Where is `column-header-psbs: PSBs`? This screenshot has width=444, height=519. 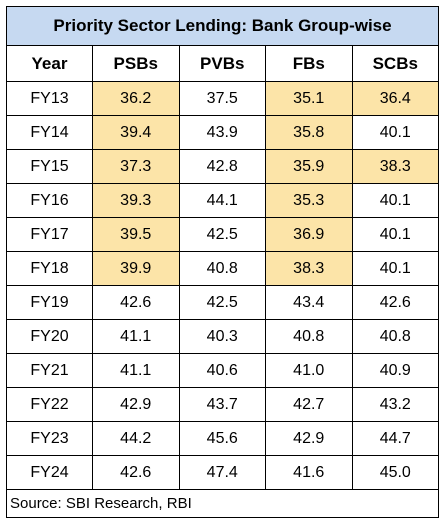 column-header-psbs: PSBs is located at coordinates (136, 63).